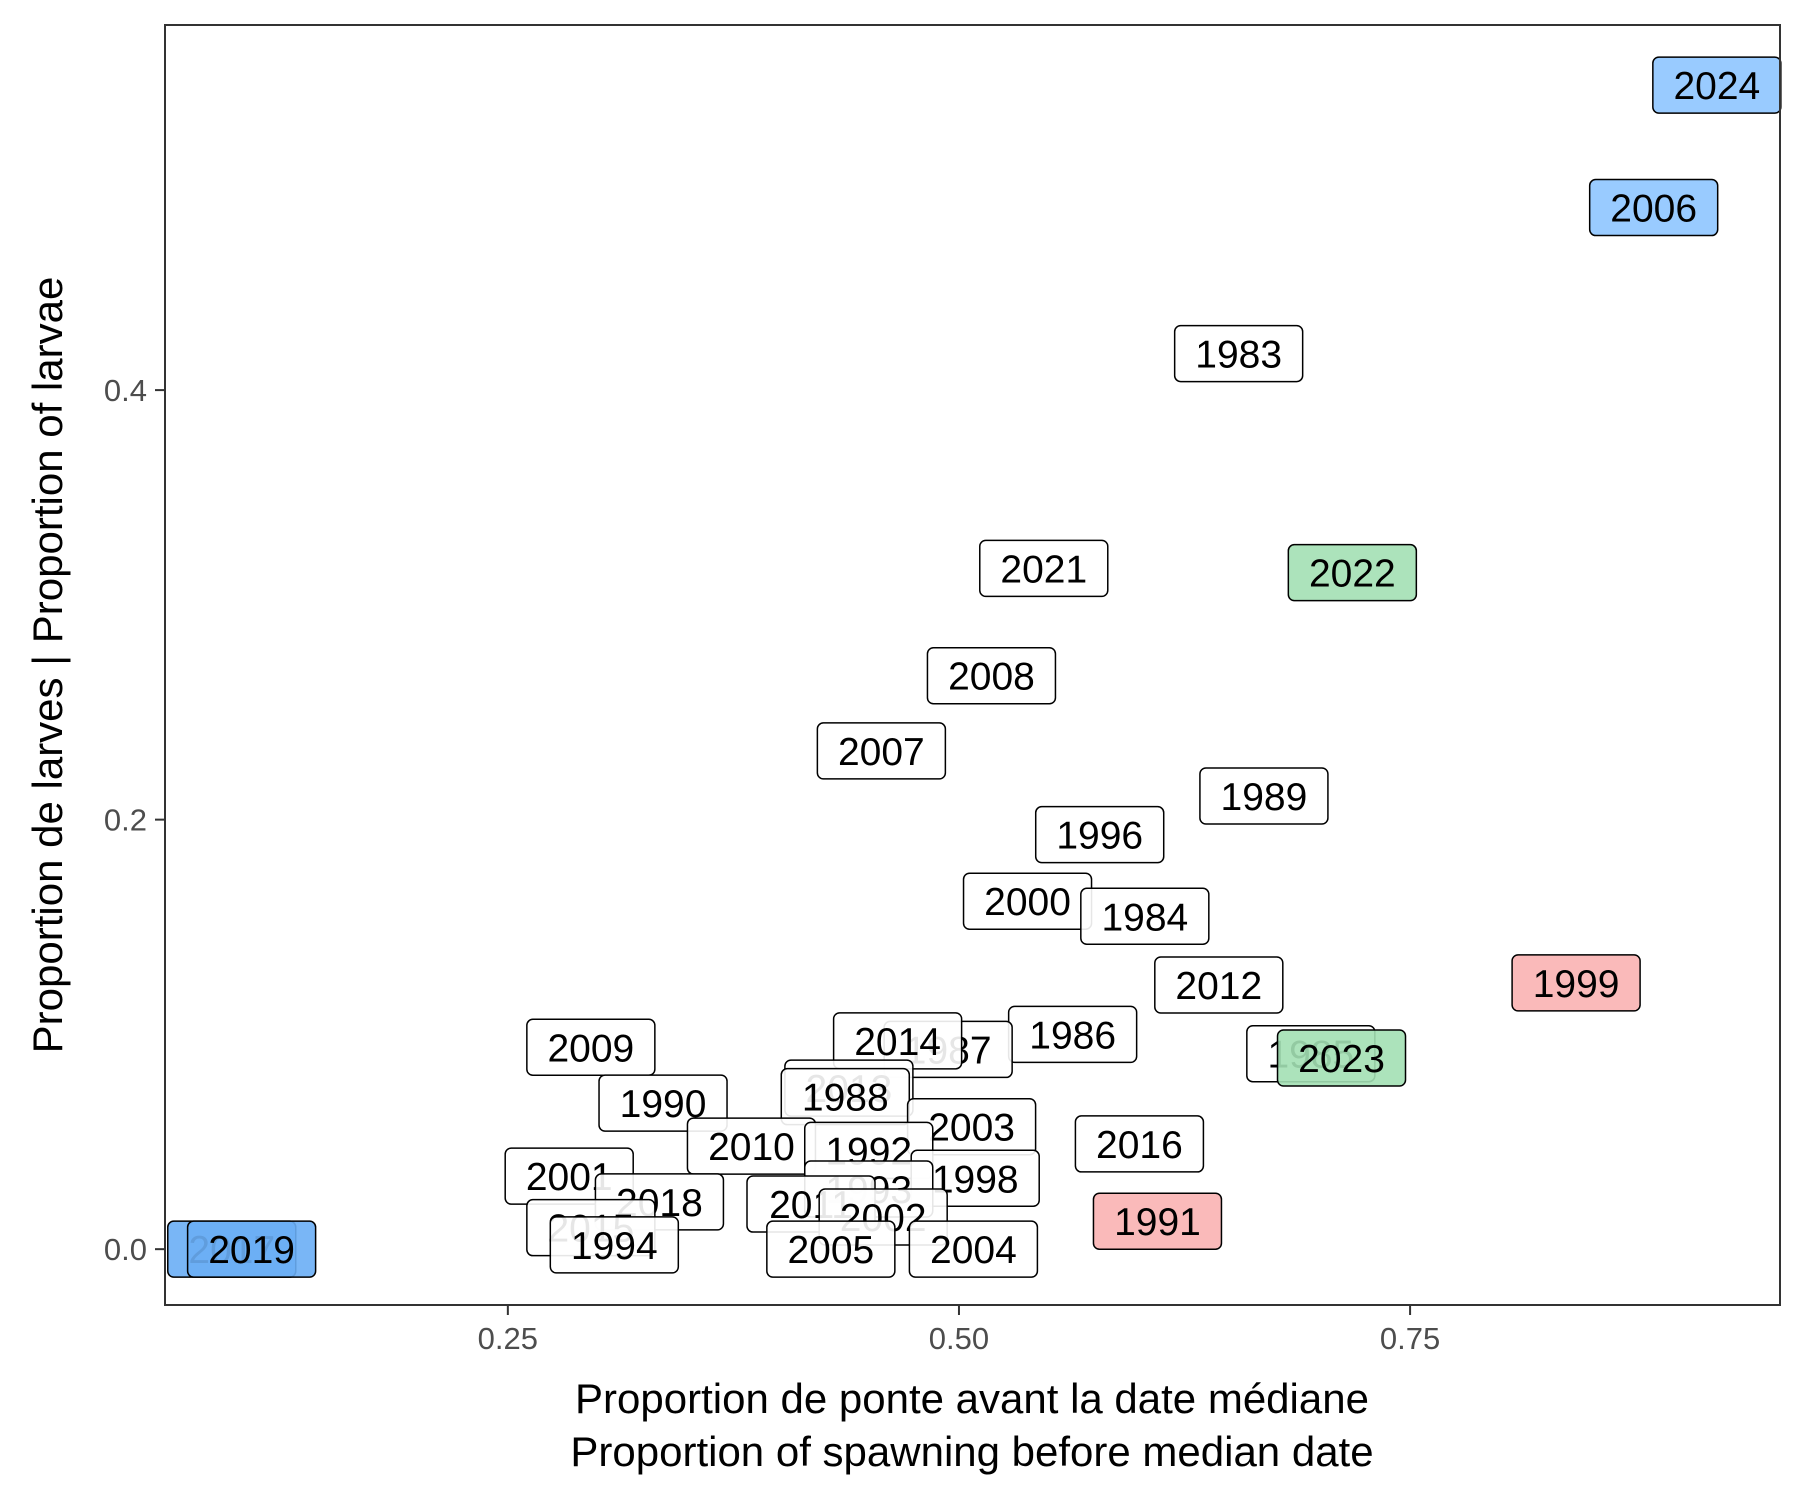  I want to click on point-label-2008: 2008, so click(991, 675).